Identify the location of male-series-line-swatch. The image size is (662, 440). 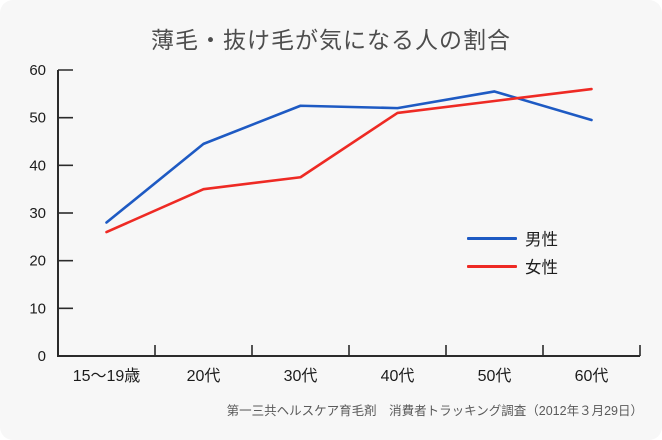
(492, 238).